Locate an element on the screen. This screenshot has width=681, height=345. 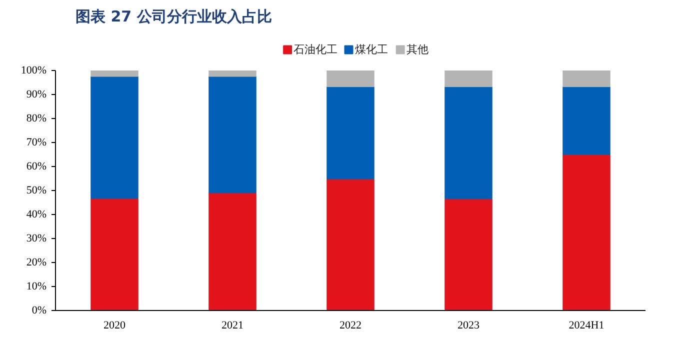
legend-label: 煤化工 is located at coordinates (371, 49).